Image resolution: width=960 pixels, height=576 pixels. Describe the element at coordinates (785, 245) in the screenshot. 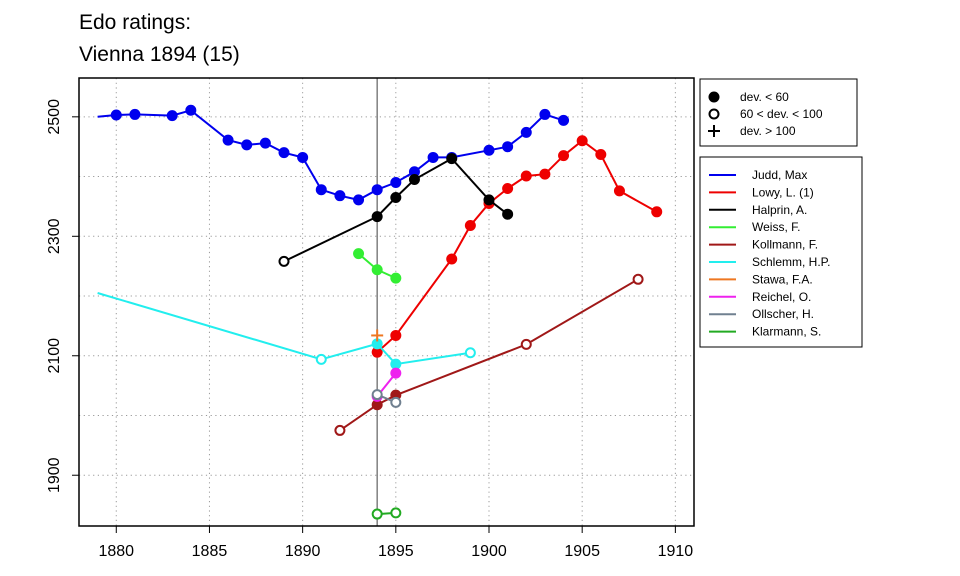

I see `series-legend-label: Kollmann, F.` at that location.